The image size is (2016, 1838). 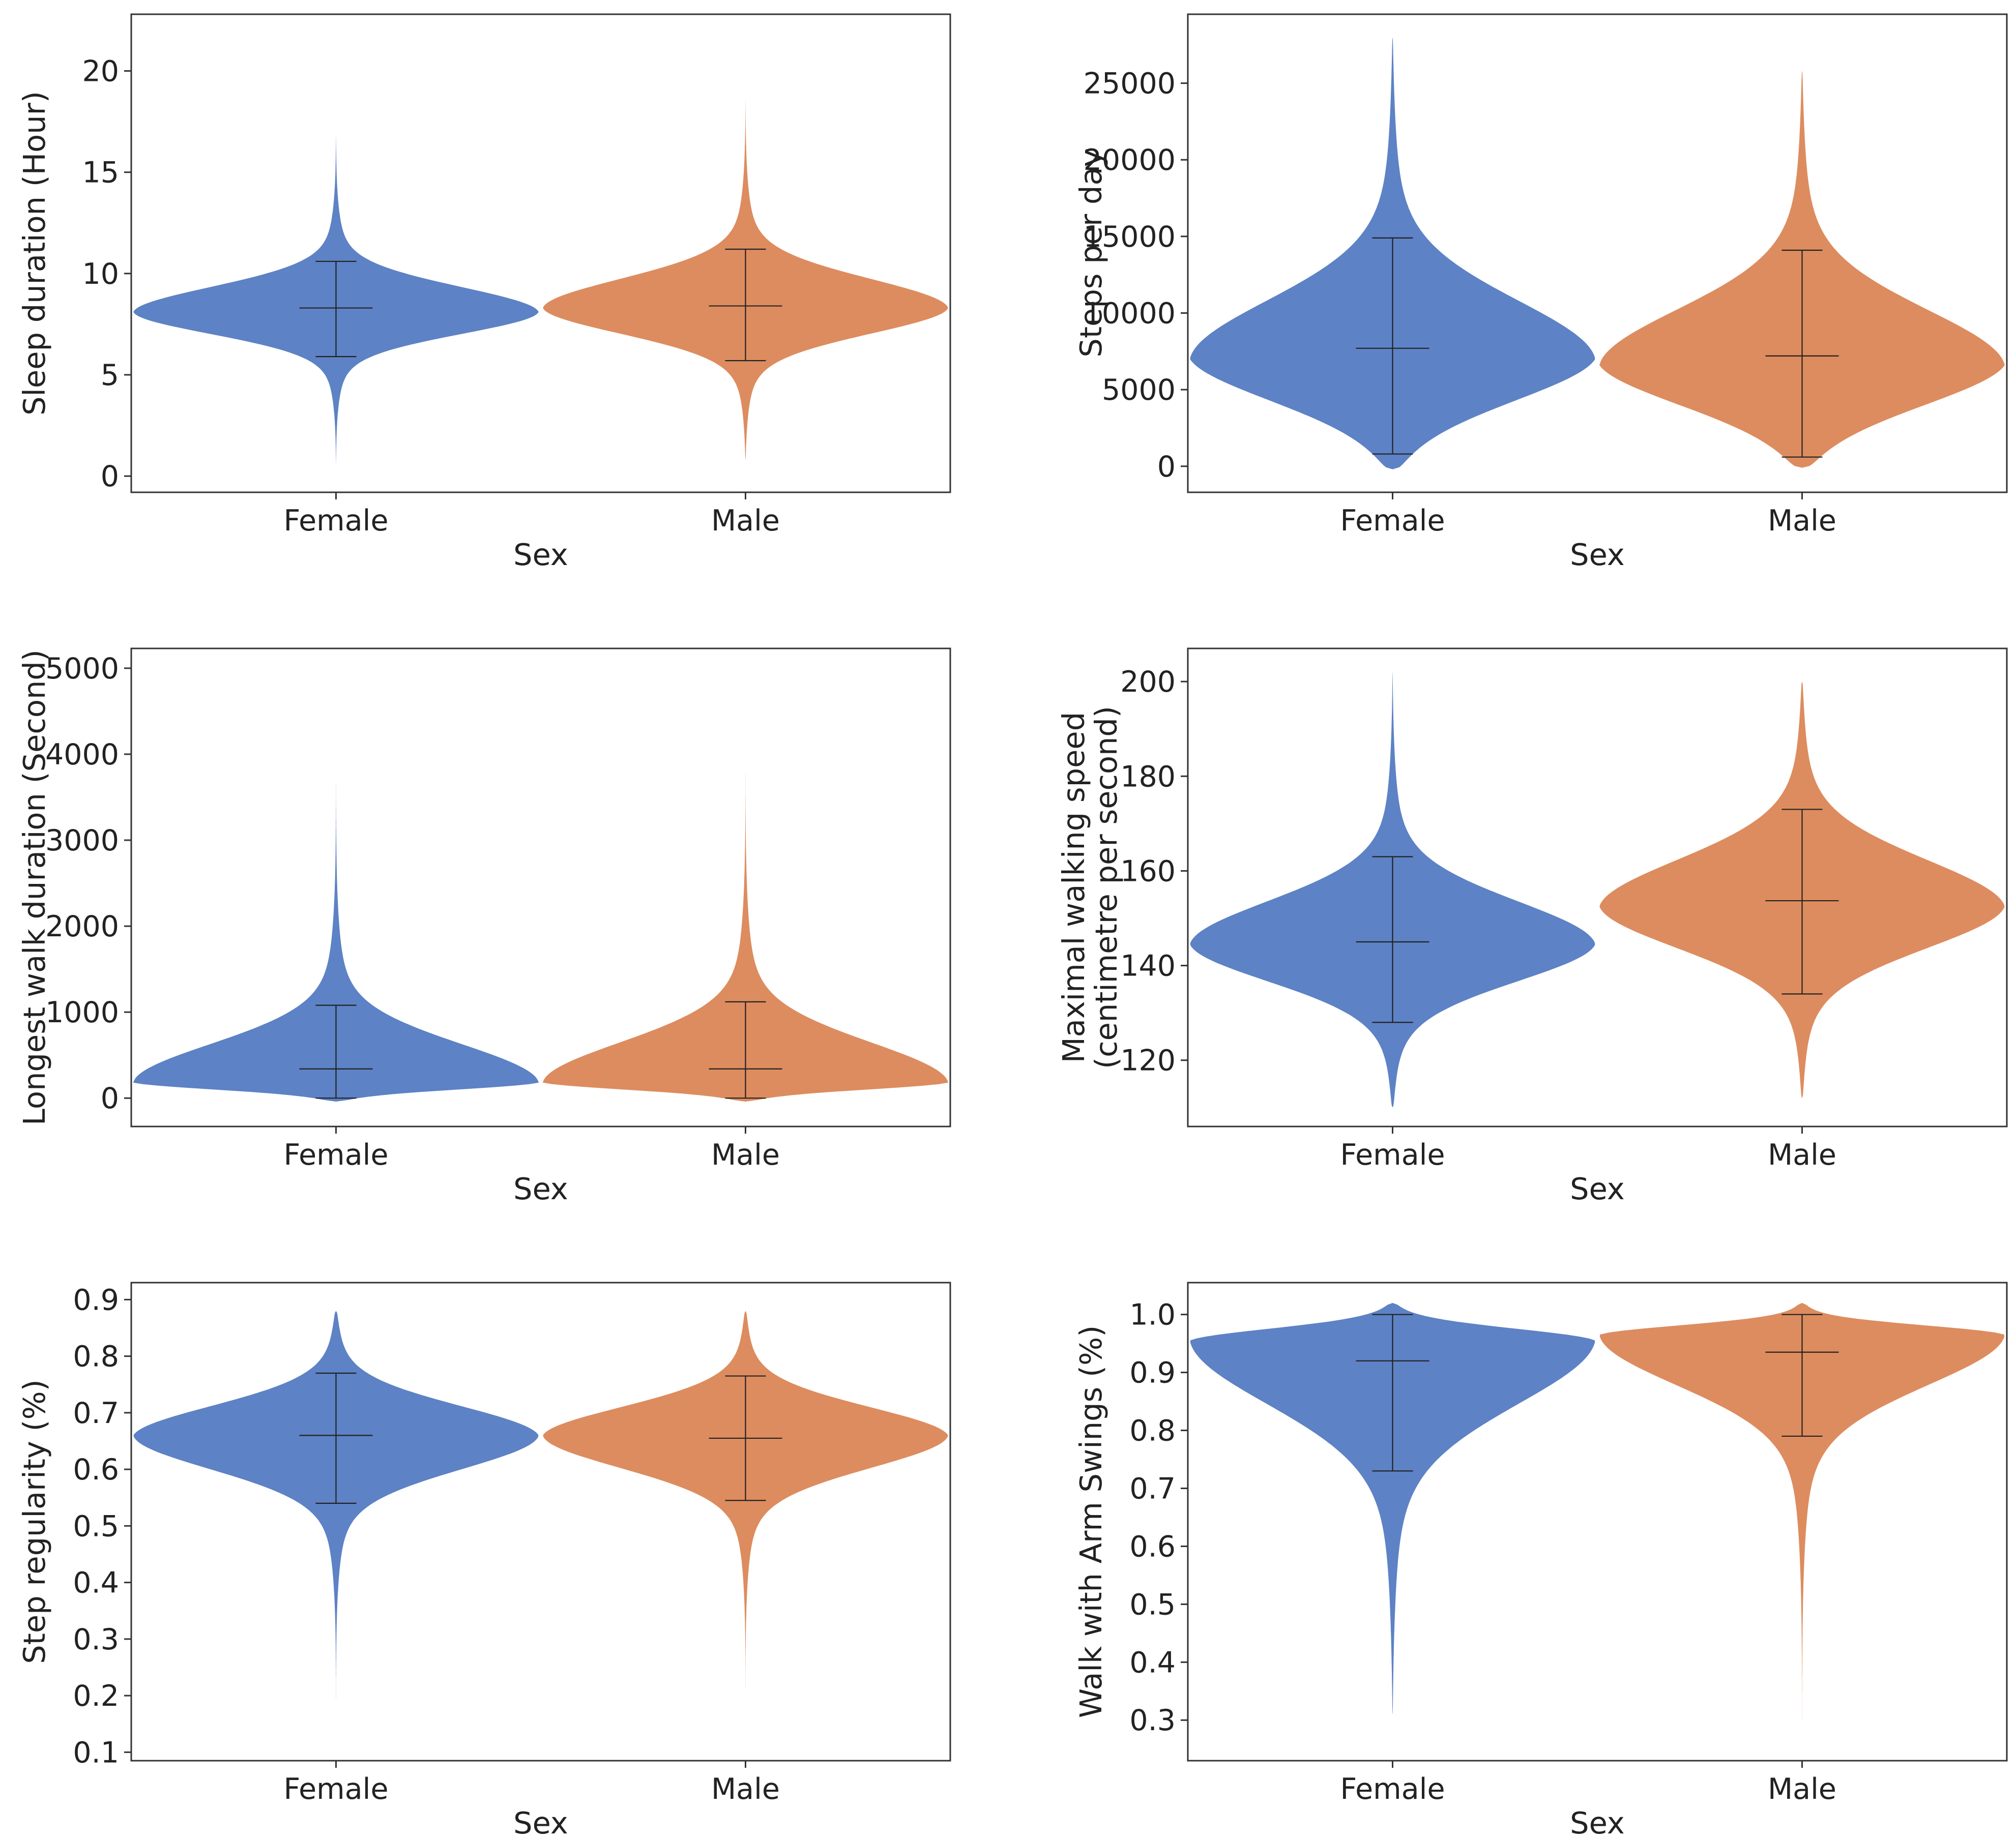 I want to click on y-tick-label: 3000, so click(x=82, y=840).